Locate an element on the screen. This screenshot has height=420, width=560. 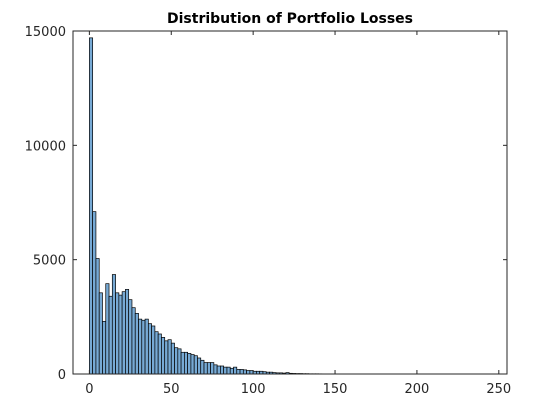
x-tick-label: 200 is located at coordinates (417, 389).